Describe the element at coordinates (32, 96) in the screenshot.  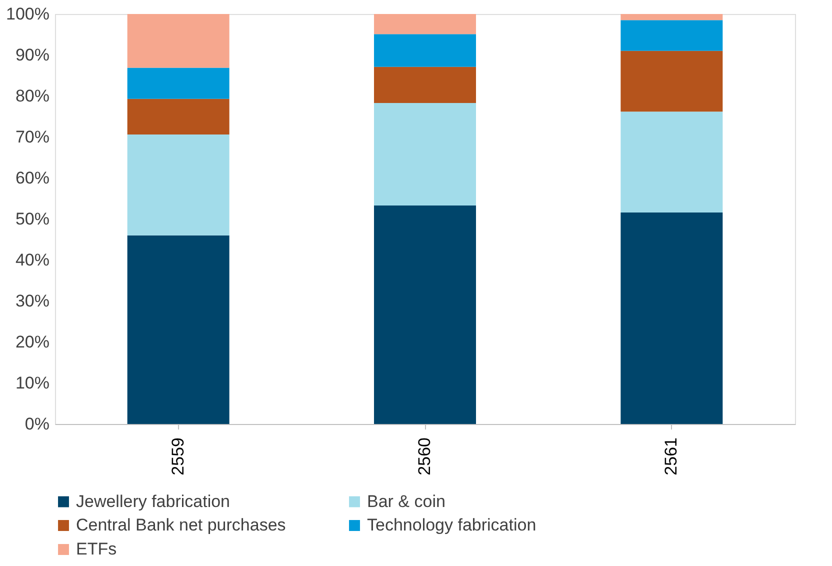
I see `y-tick-label: 80%` at that location.